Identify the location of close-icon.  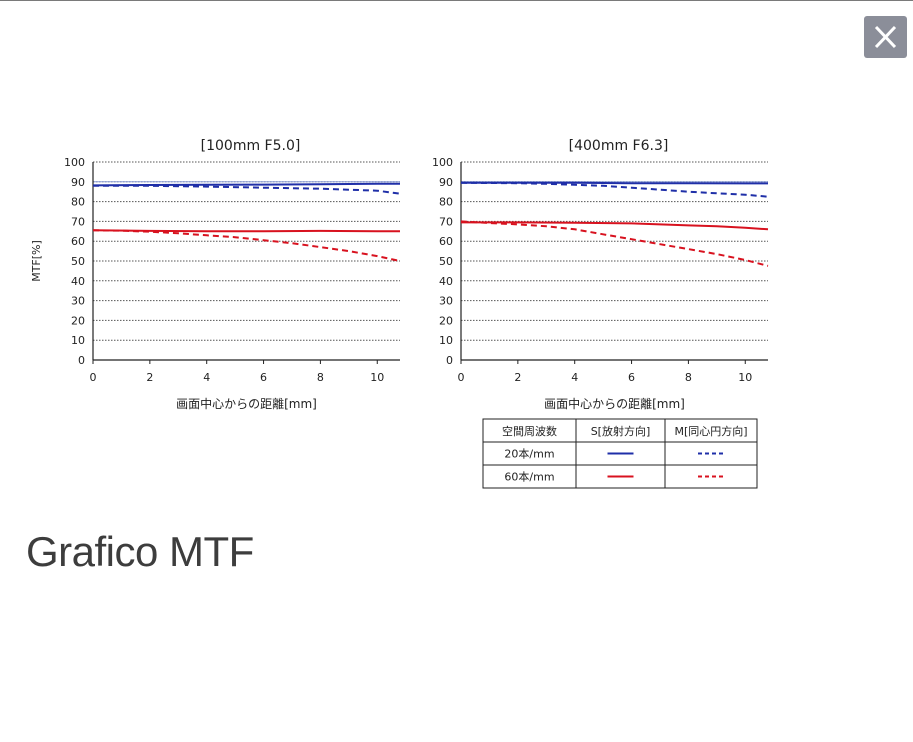
(885, 37).